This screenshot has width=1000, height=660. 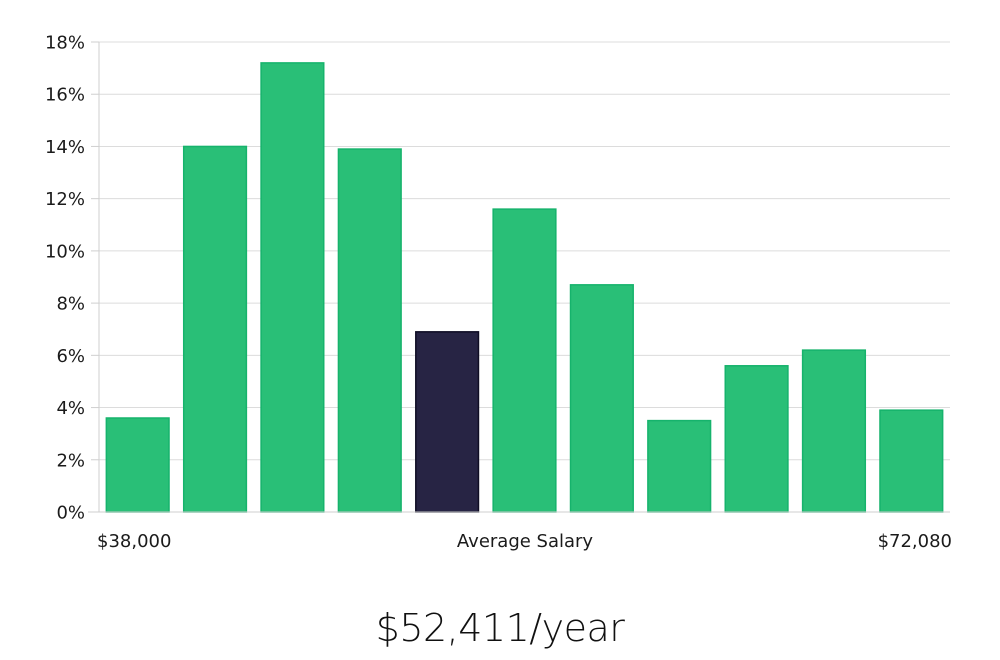 What do you see at coordinates (915, 541) in the screenshot?
I see `x-label-max: $72,080` at bounding box center [915, 541].